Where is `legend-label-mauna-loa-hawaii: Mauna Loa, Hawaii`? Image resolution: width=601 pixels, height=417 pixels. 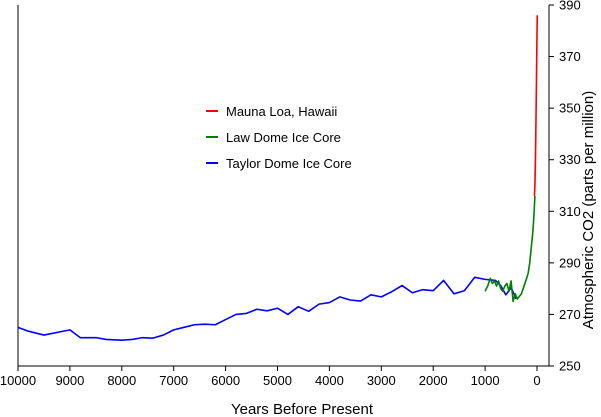
legend-label-mauna-loa-hawaii: Mauna Loa, Hawaii is located at coordinates (281, 111).